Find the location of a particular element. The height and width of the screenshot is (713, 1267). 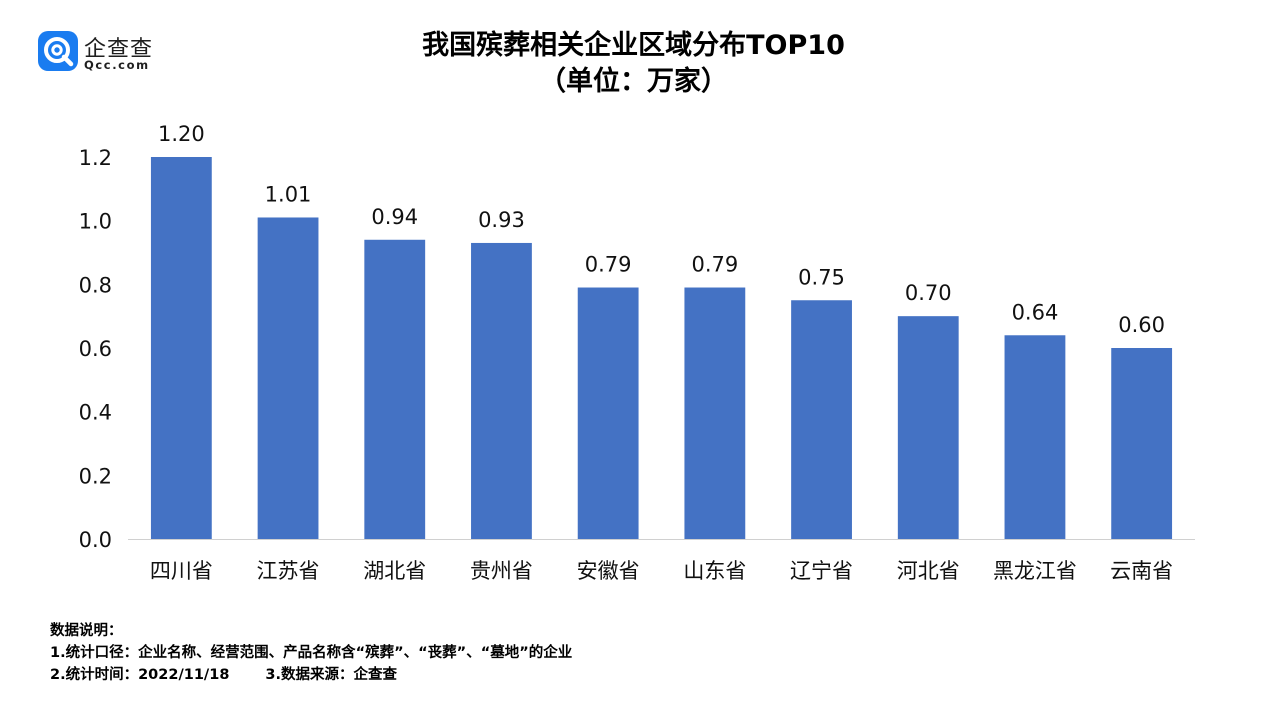

notes-line-1: 1.统计口径：企业名称、经营范围、产品名称含“殡葬”、“丧葬”、“墓地”的企业 is located at coordinates (311, 653).